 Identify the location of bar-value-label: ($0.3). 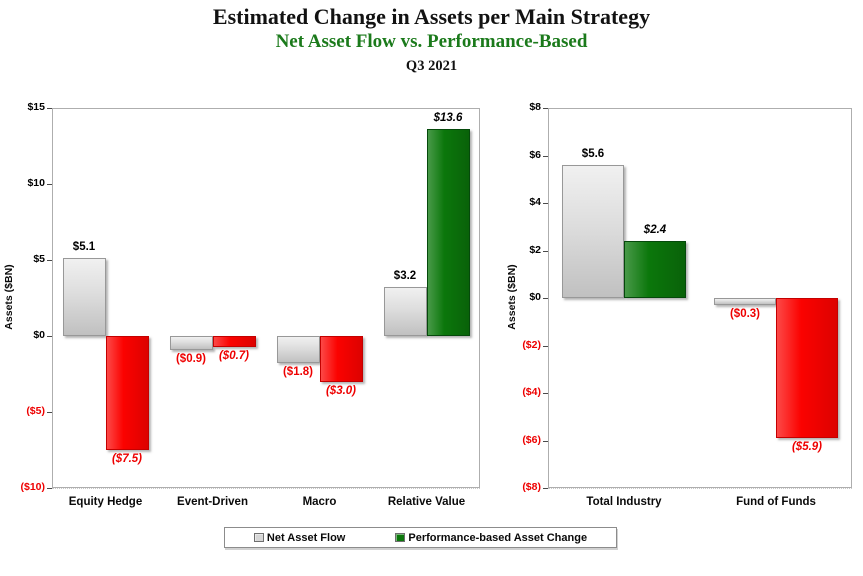
(745, 314).